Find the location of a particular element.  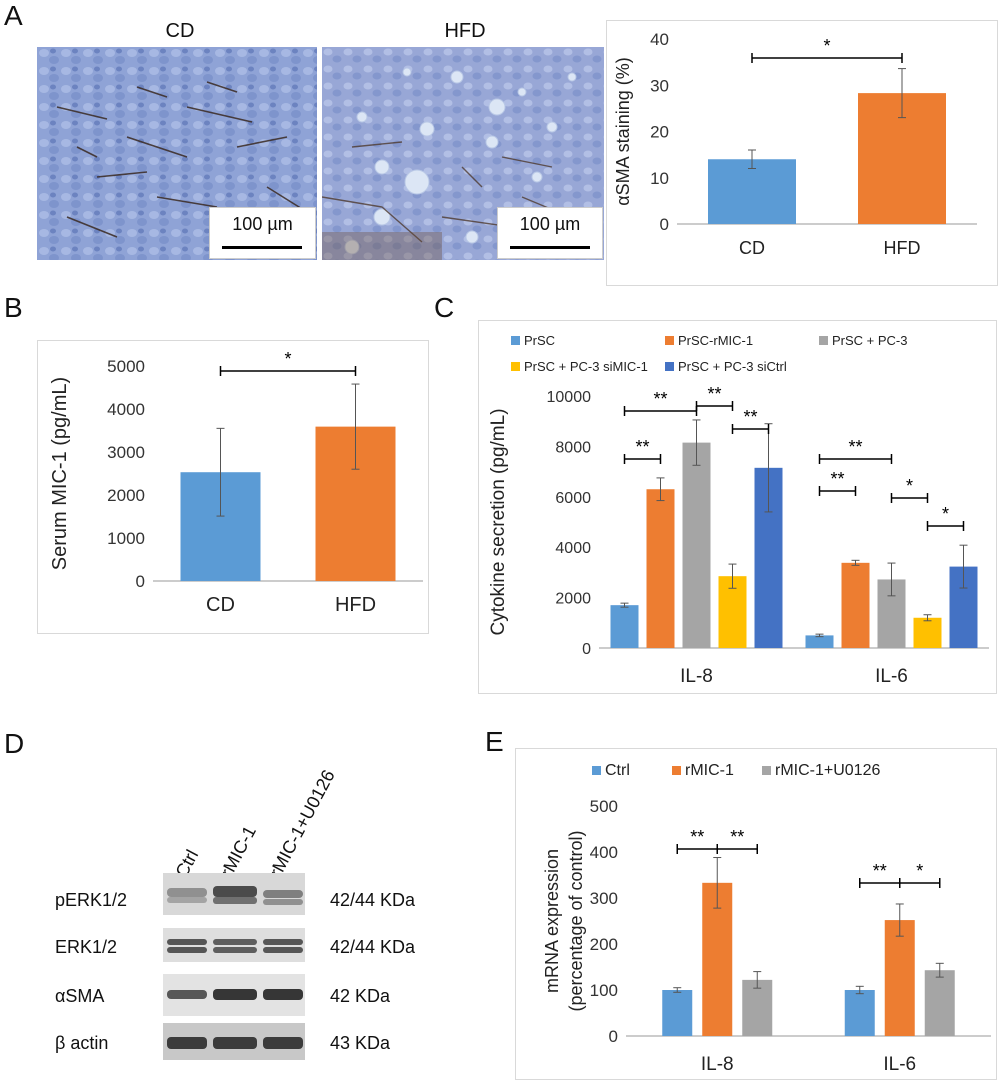

wb-protein-bactin: β actin is located at coordinates (82, 1043).